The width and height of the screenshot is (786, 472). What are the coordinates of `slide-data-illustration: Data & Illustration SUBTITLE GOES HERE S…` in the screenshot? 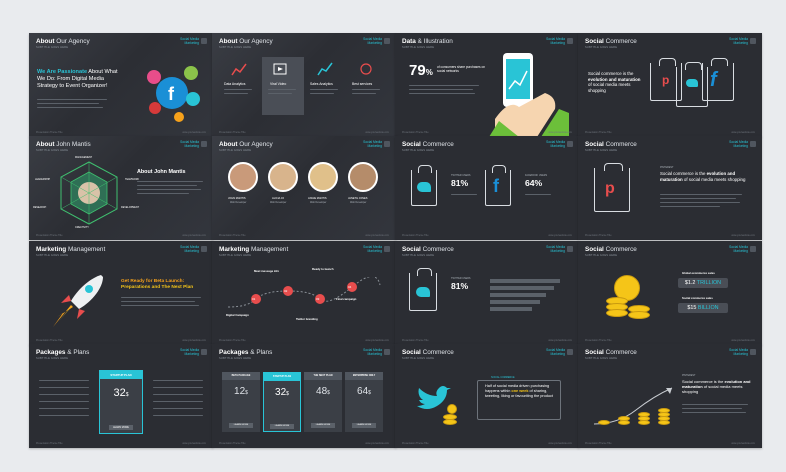 It's located at (487, 85).